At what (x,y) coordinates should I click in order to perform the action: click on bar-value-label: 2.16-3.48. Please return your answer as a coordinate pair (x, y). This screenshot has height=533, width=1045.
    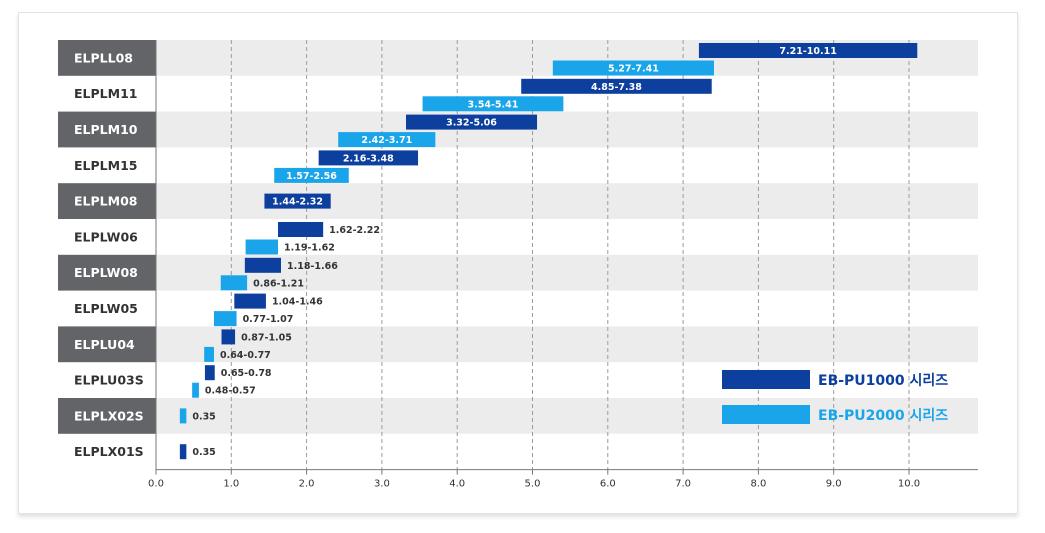
    Looking at the image, I should click on (368, 158).